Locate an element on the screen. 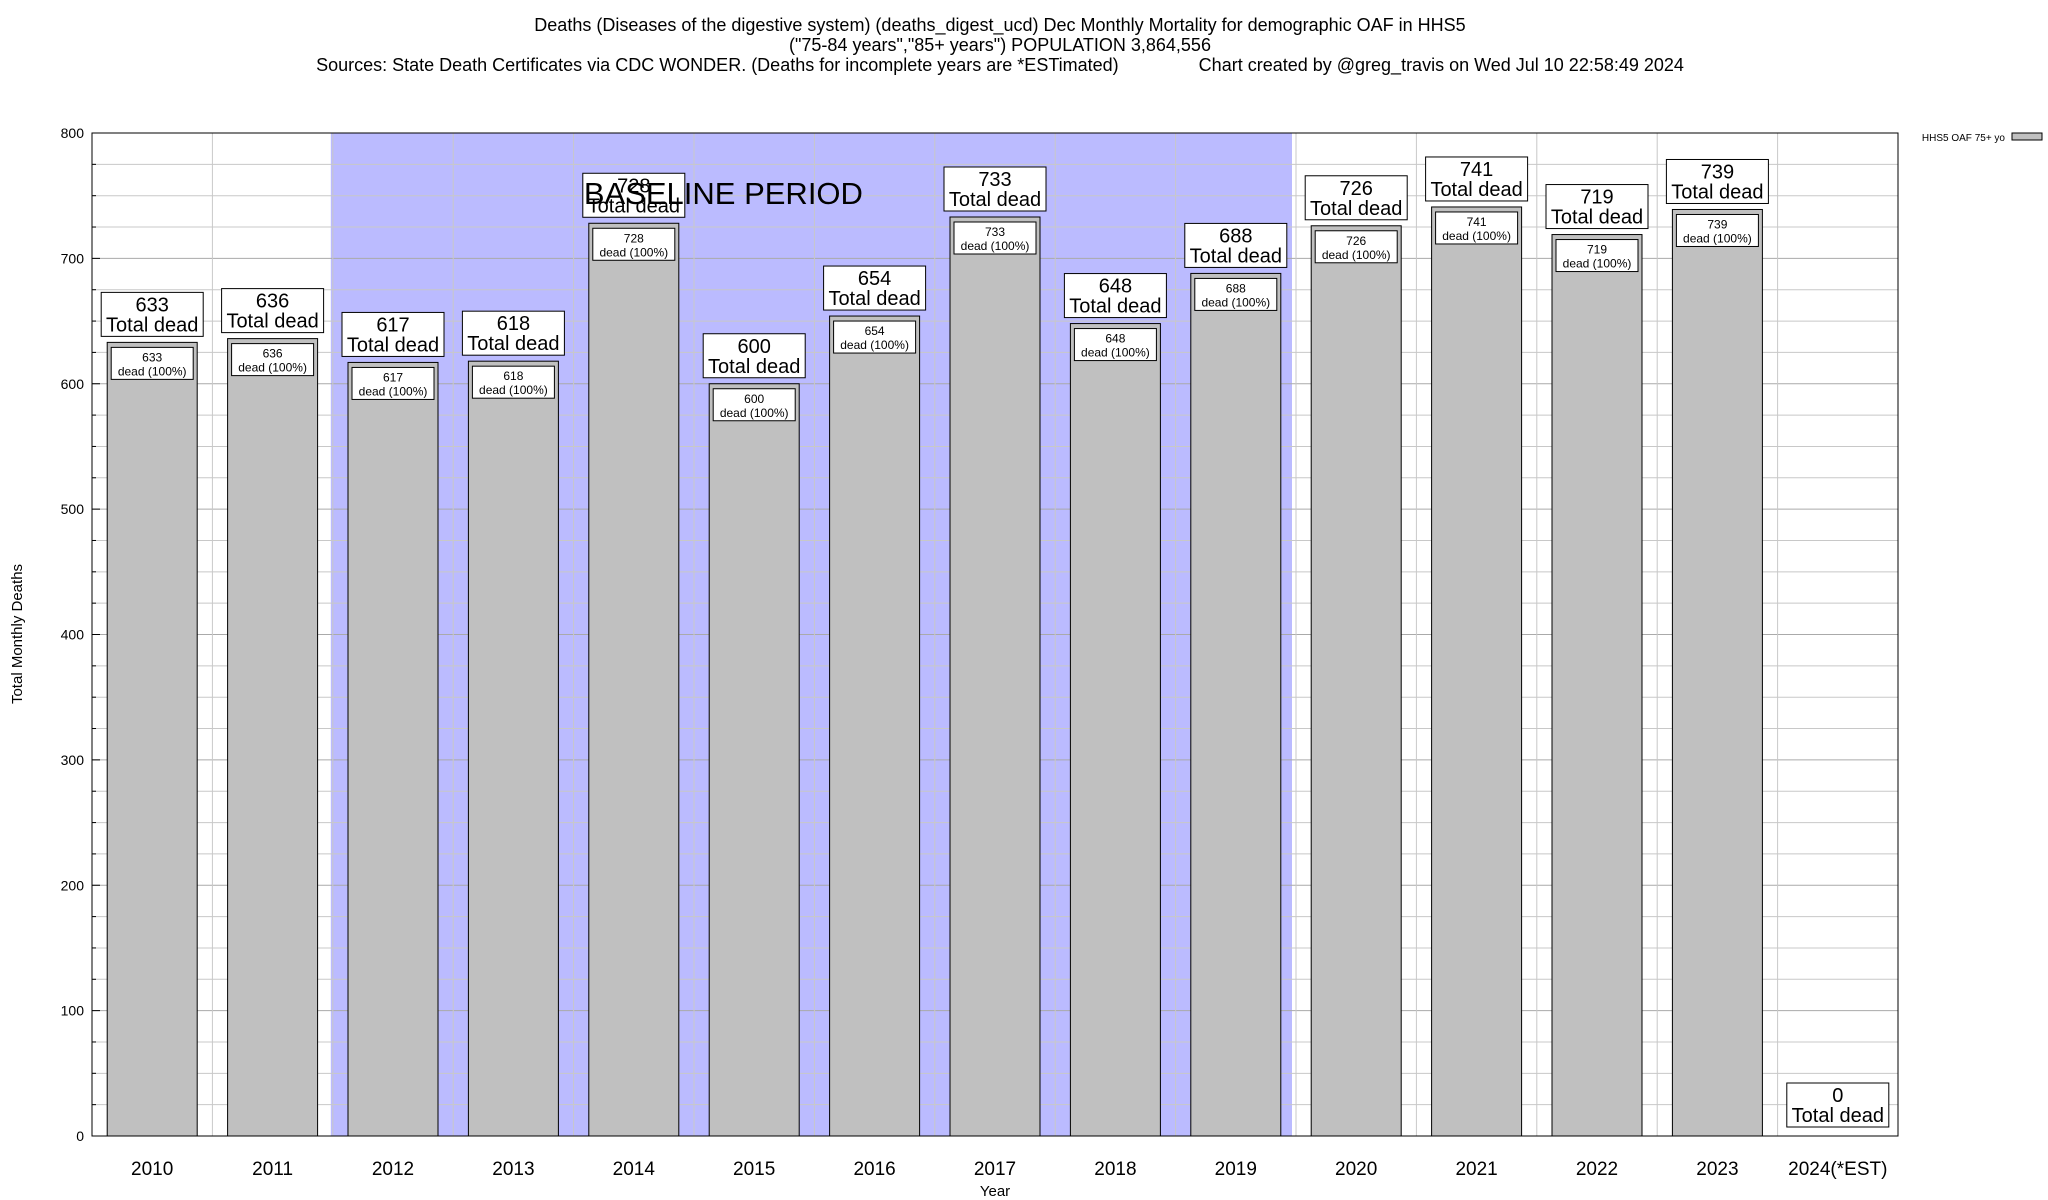  total-value-label: 741 is located at coordinates (1476, 170).